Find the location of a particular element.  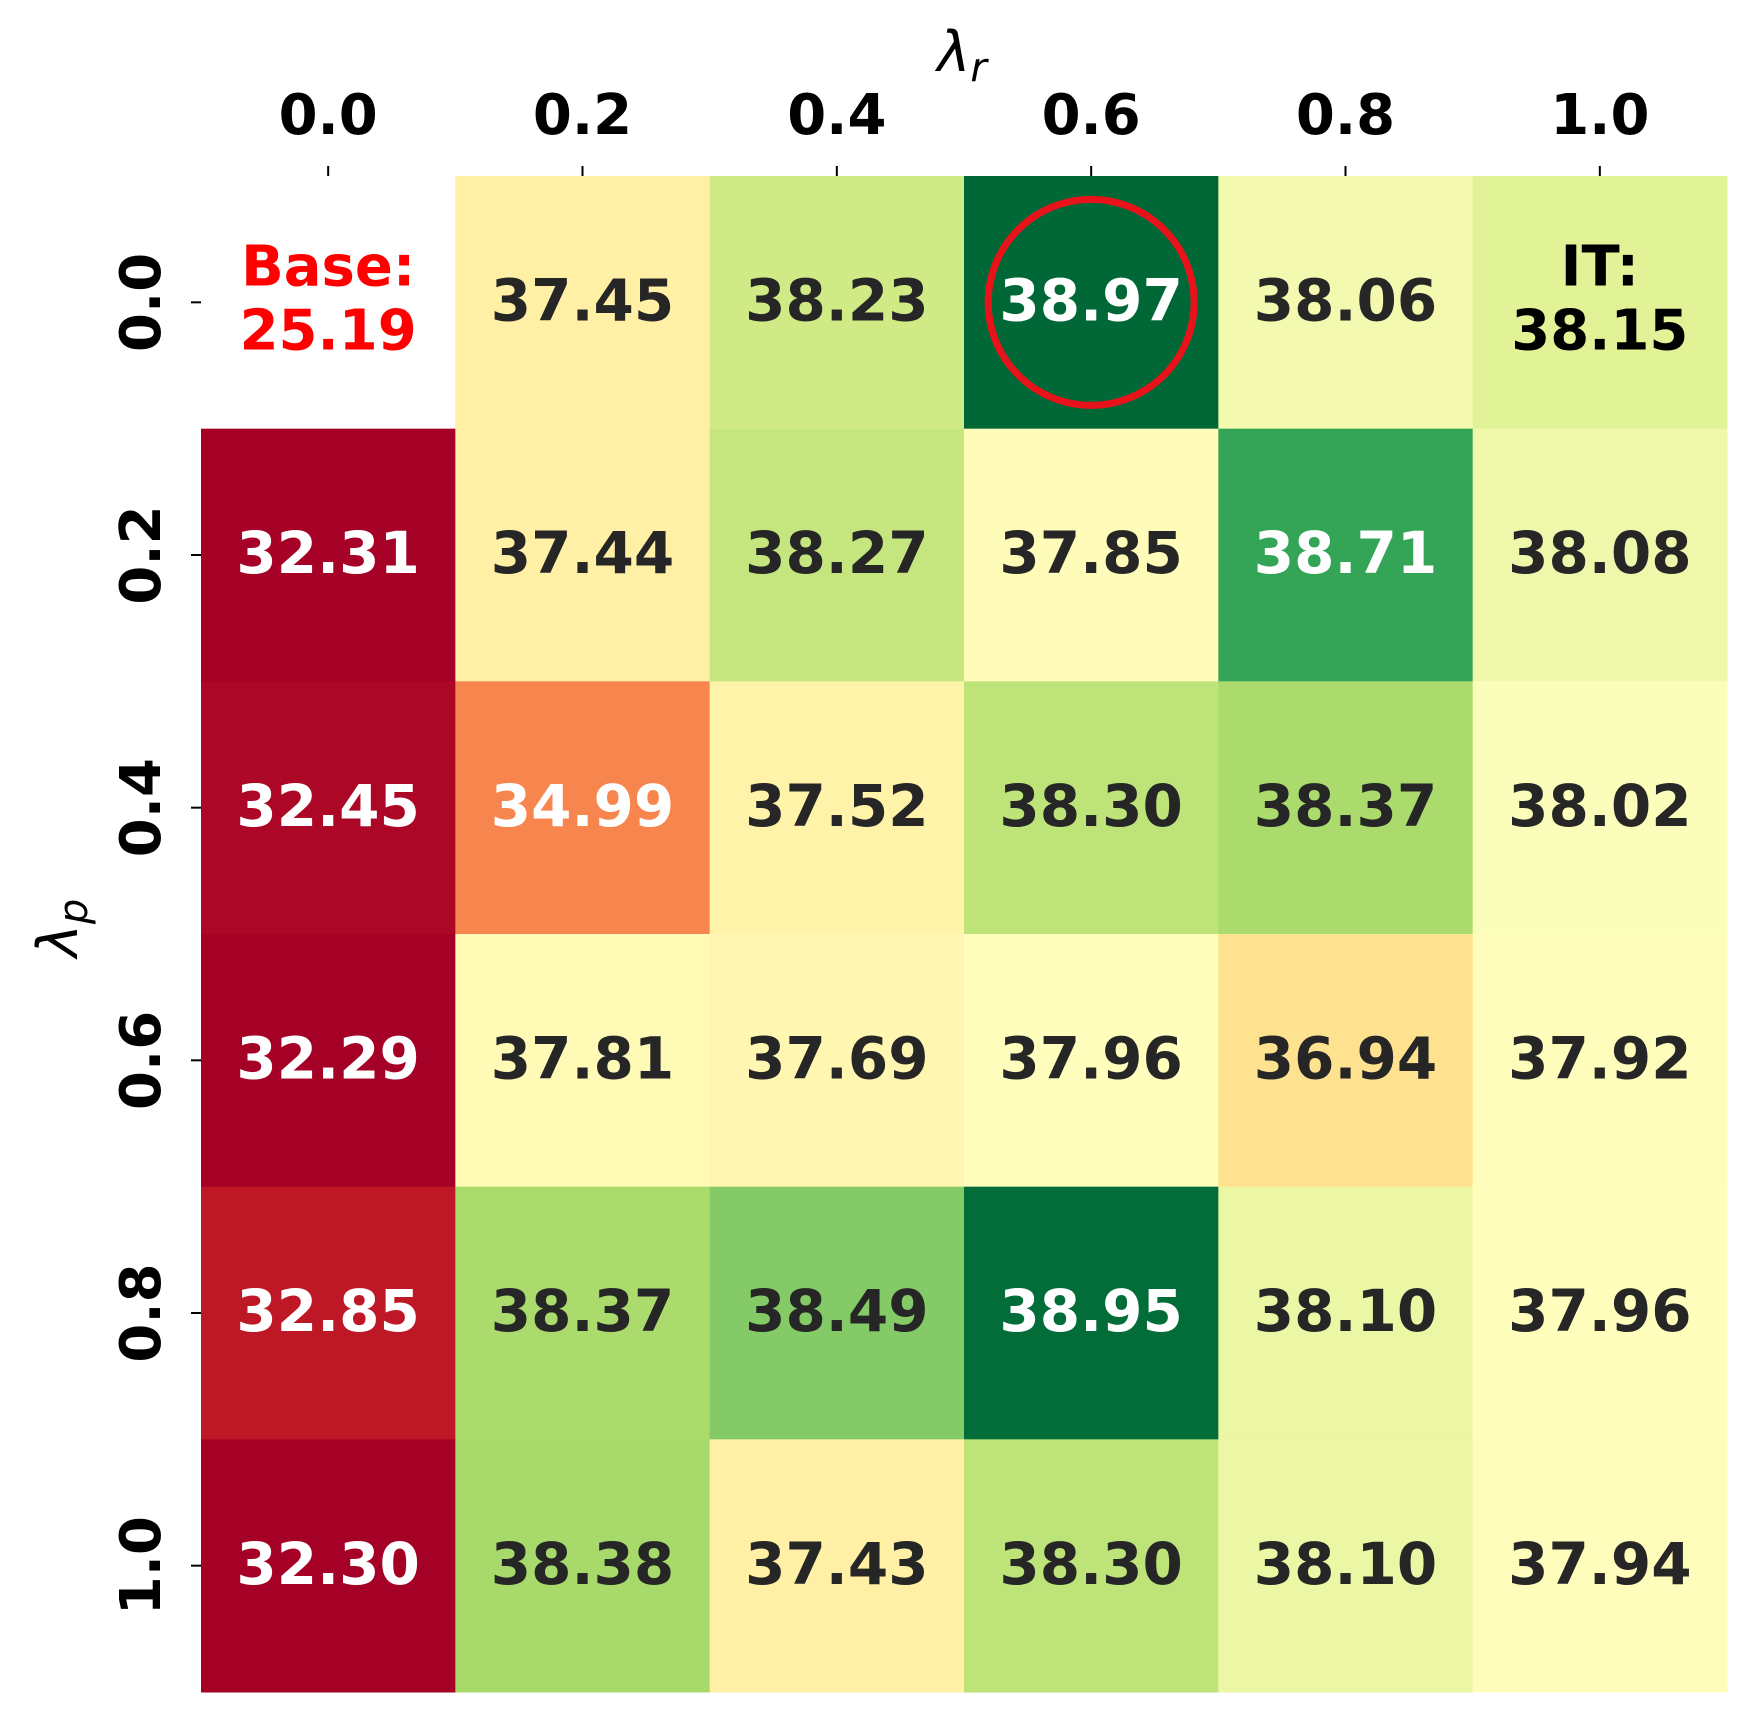

value-label: 37.52 is located at coordinates (836, 806).